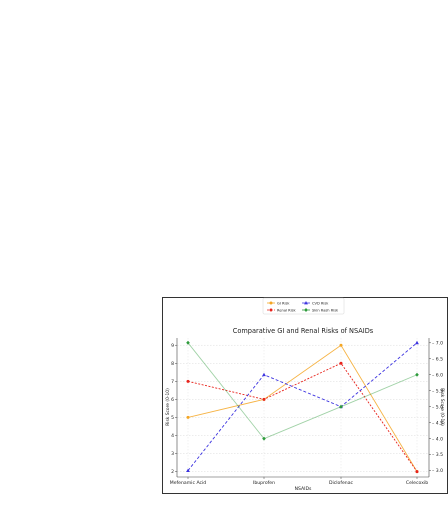 The image size is (448, 517). I want to click on series, so click(302, 407).